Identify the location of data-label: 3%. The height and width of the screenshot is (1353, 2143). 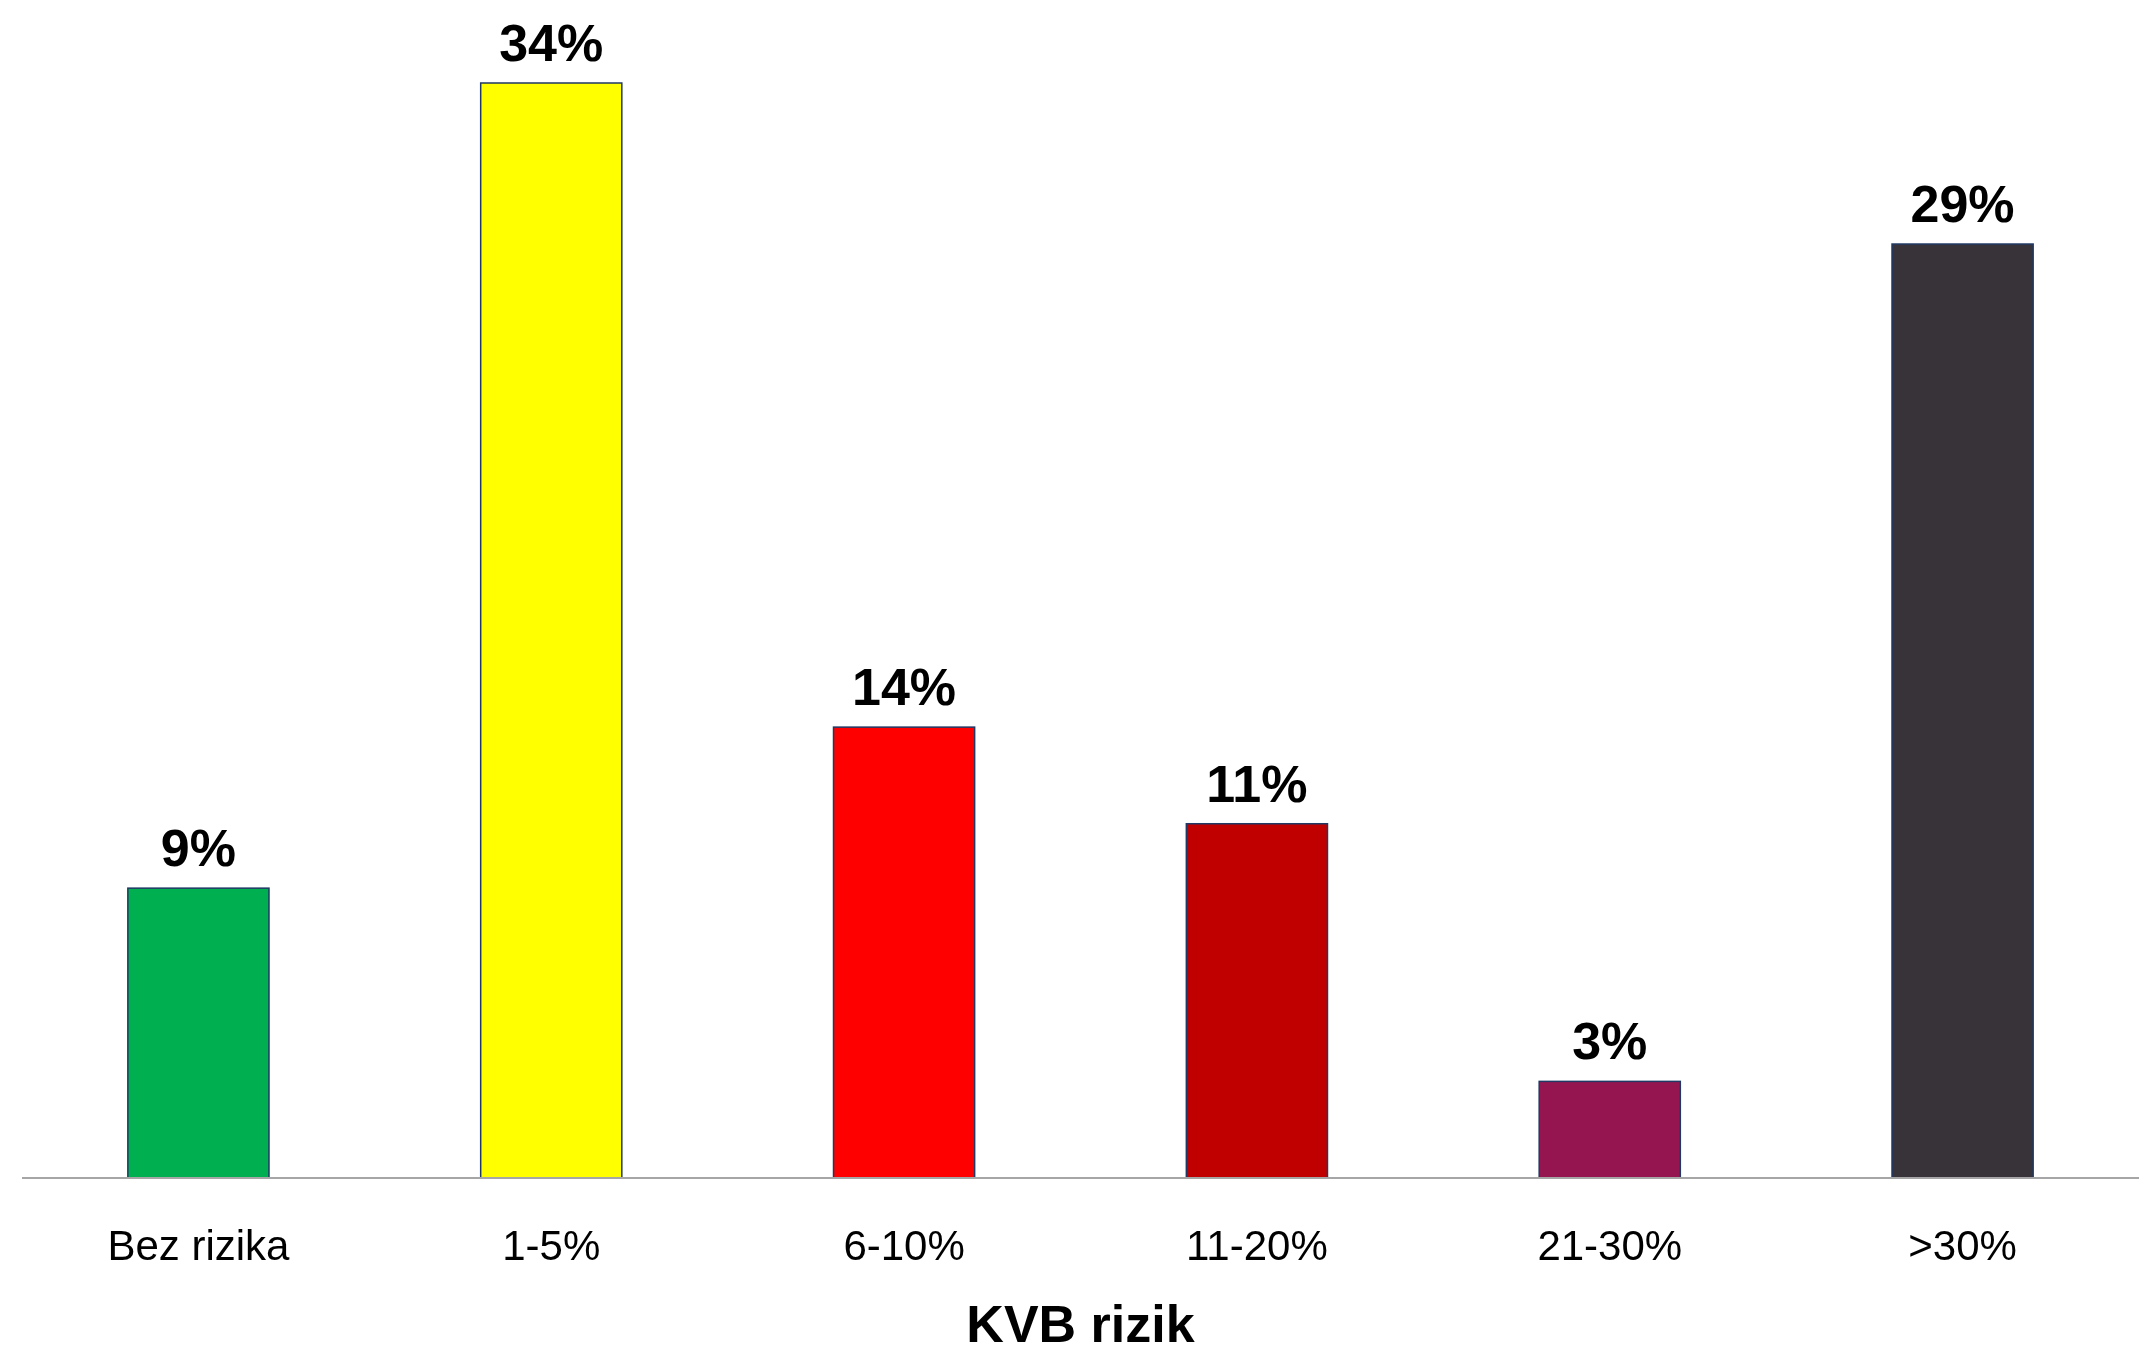
(1610, 1041).